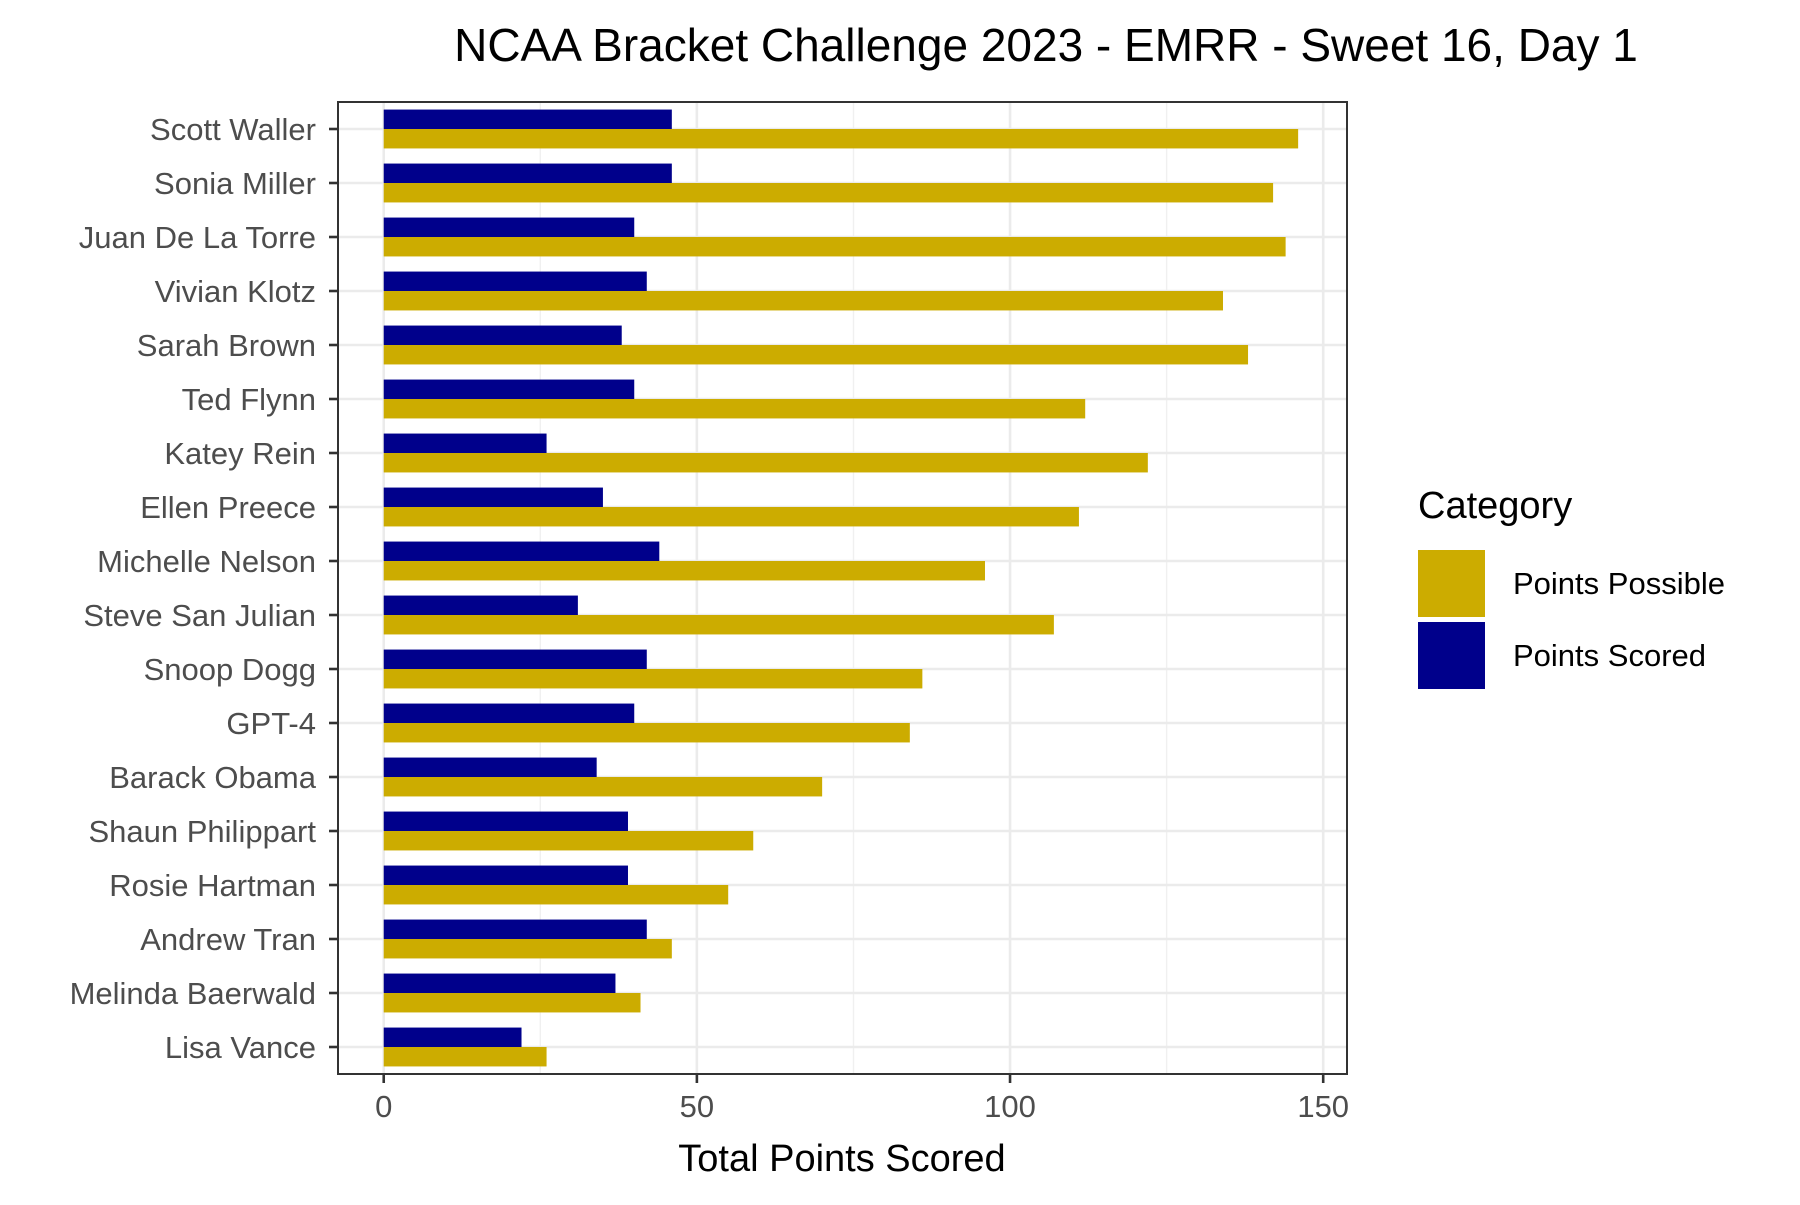 The height and width of the screenshot is (1205, 1800). What do you see at coordinates (240, 1047) in the screenshot?
I see `y-tick-label: Lisa Vance` at bounding box center [240, 1047].